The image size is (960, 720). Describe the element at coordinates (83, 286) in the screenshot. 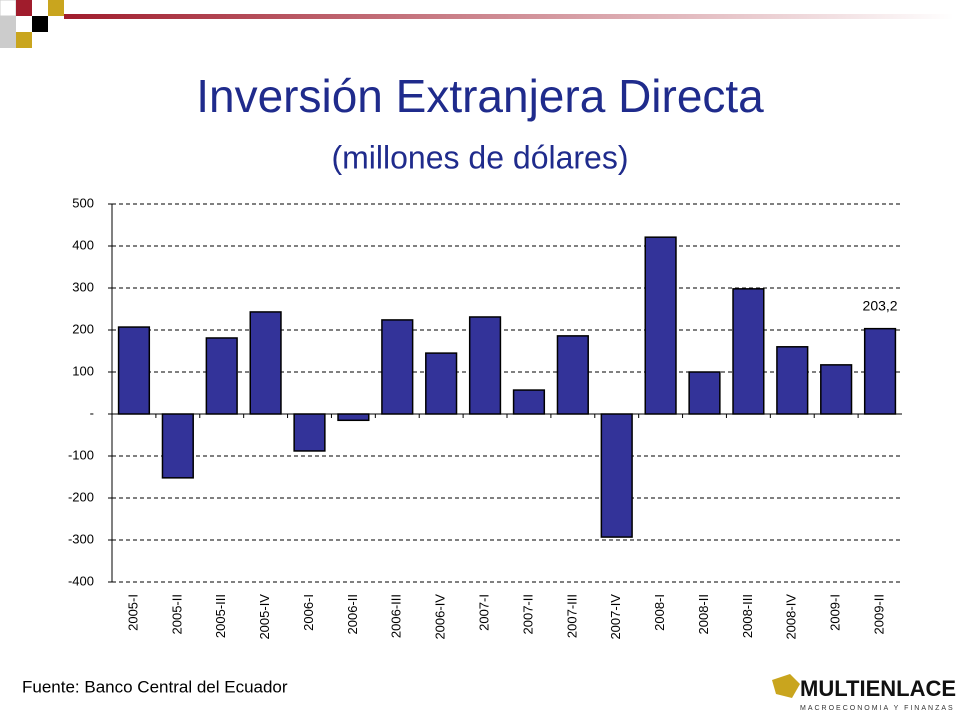

I see `y-tick-label: 300` at that location.